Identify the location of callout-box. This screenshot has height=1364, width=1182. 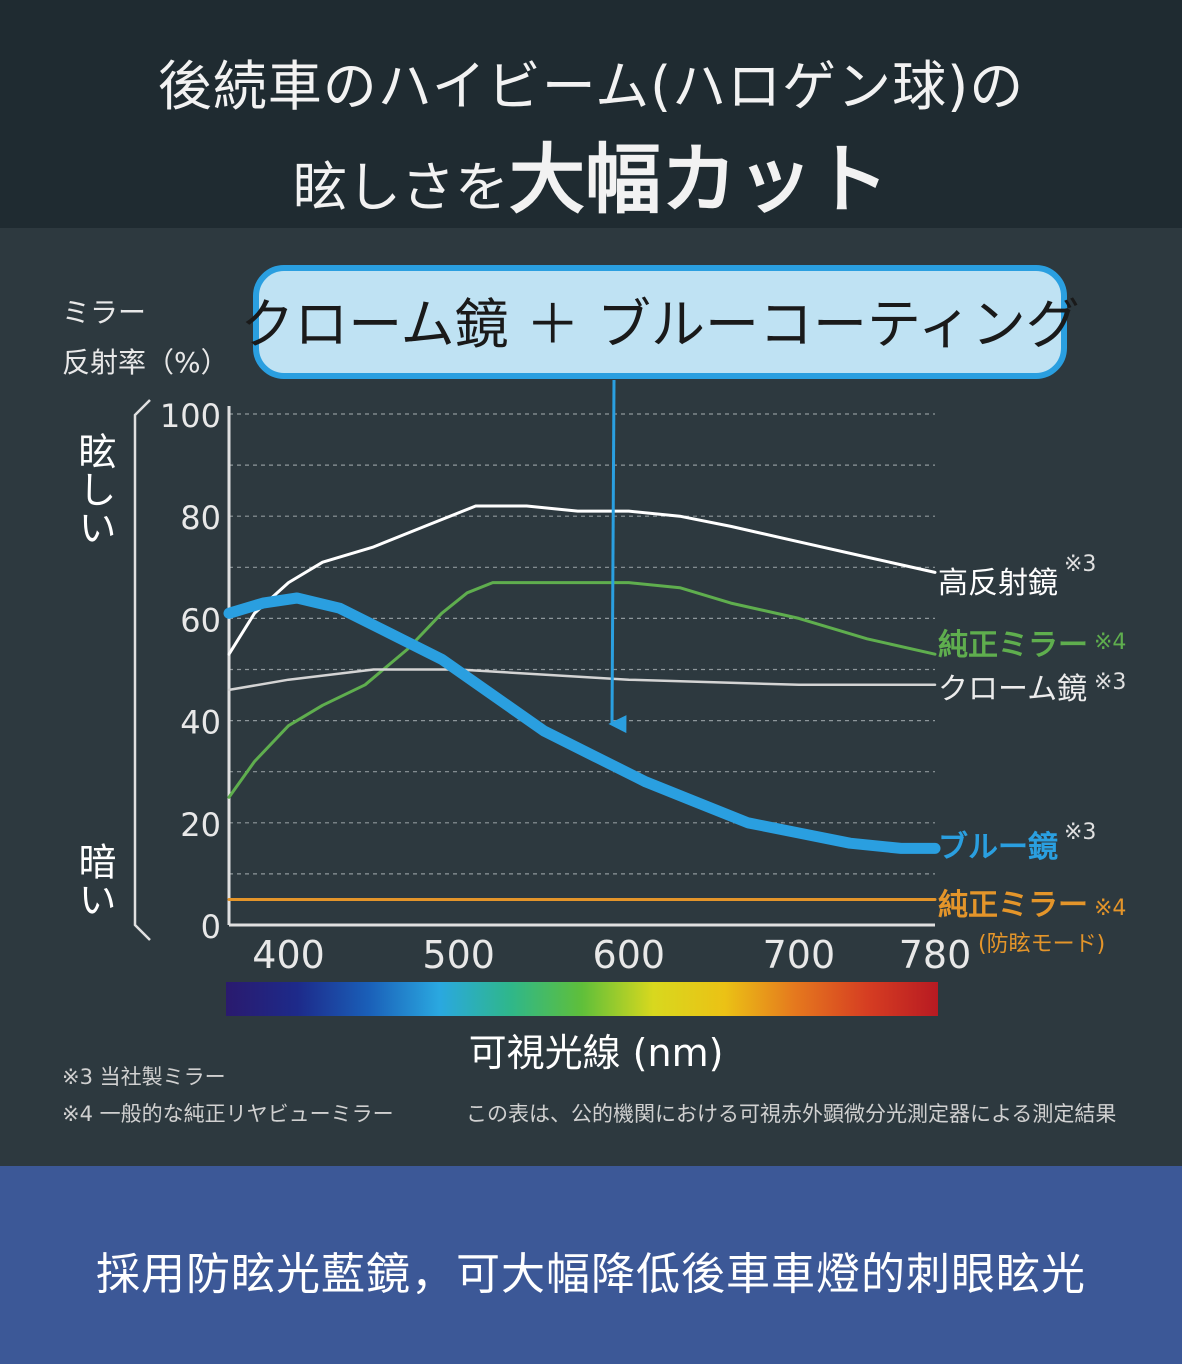
(660, 322).